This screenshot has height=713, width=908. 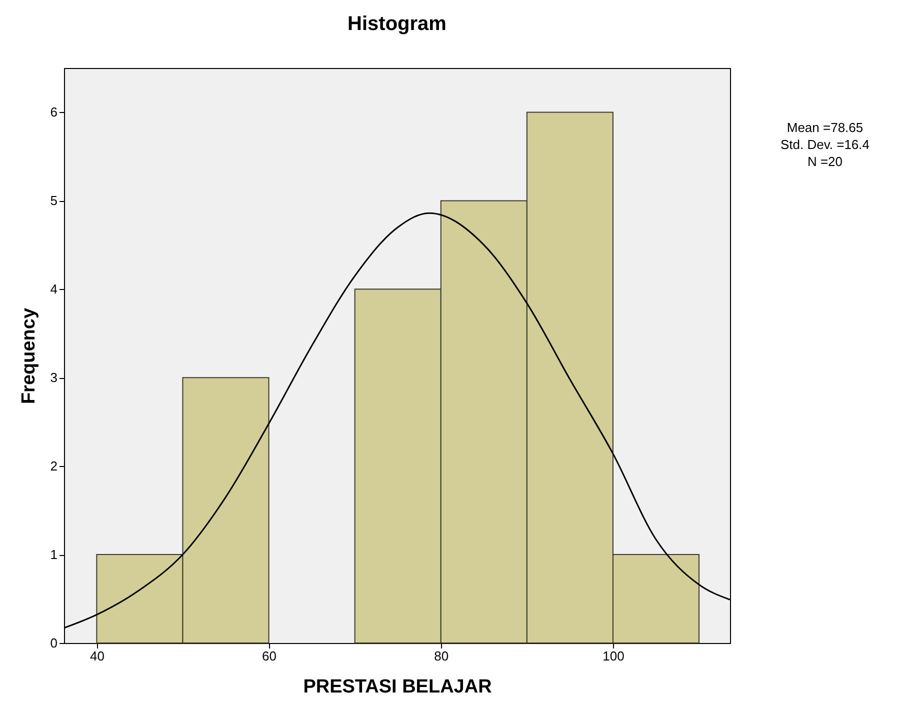 What do you see at coordinates (54, 466) in the screenshot?
I see `y-tick-label: 2` at bounding box center [54, 466].